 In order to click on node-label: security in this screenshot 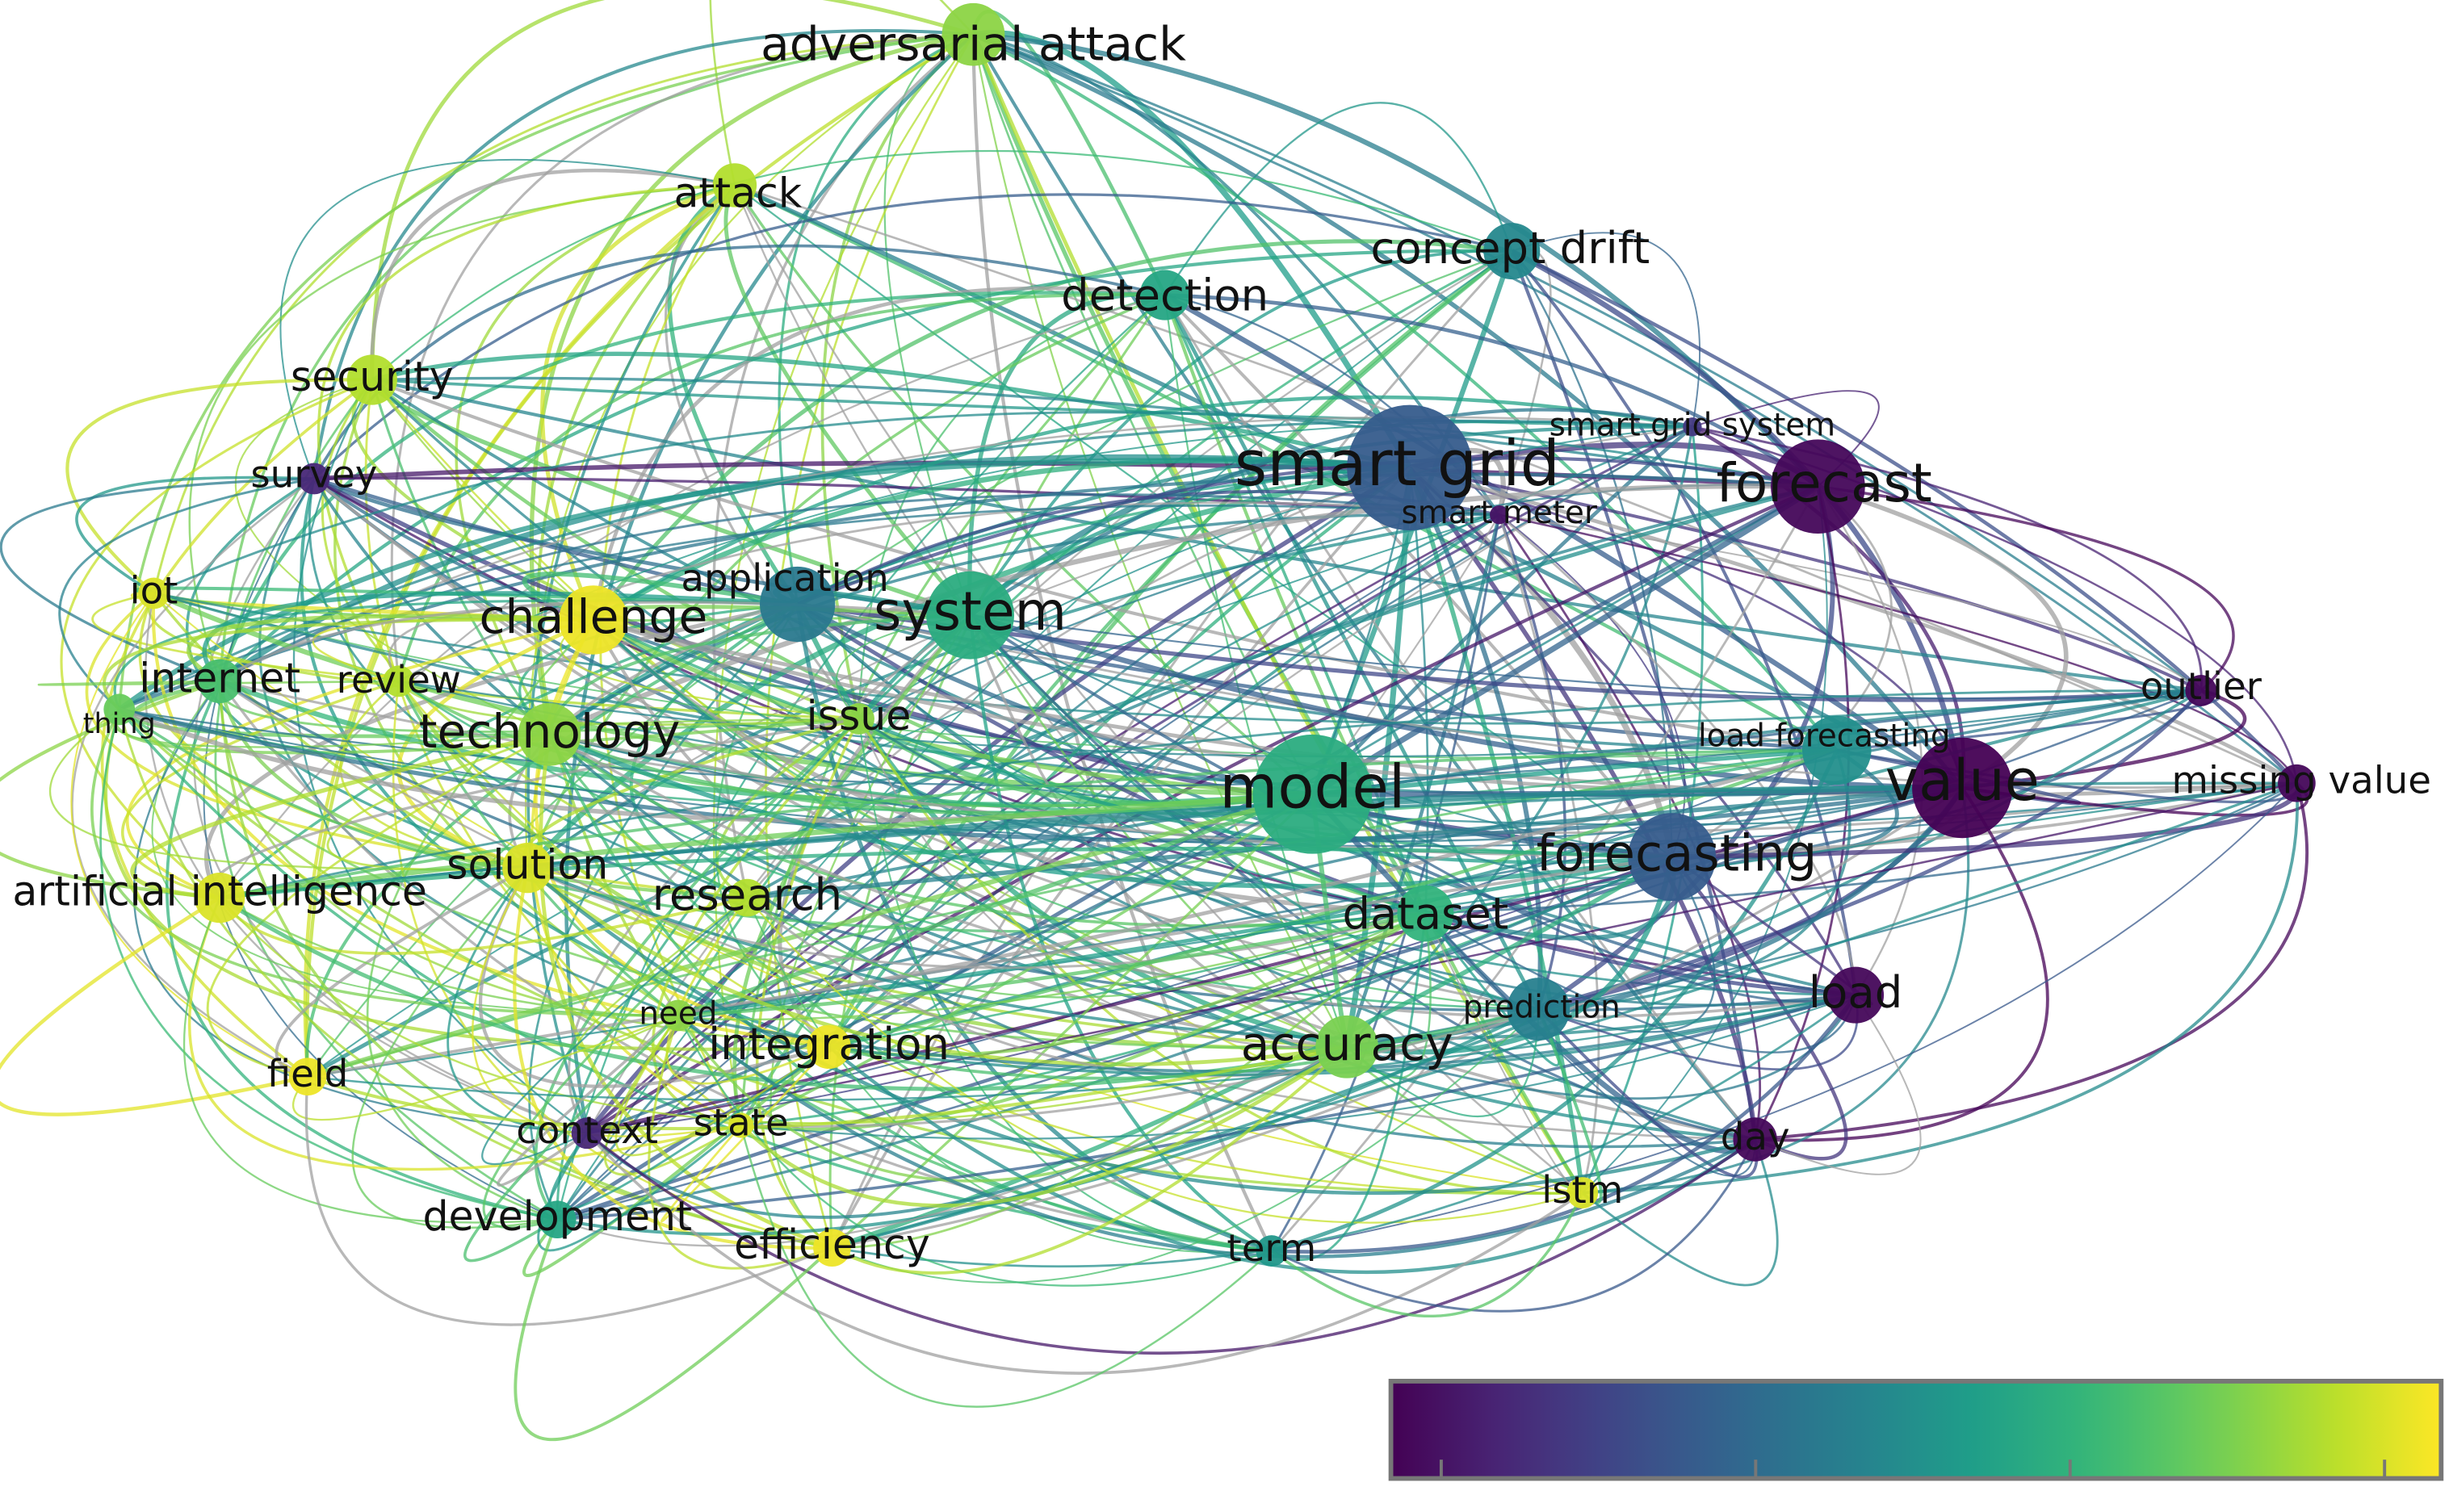, I will do `click(373, 376)`.